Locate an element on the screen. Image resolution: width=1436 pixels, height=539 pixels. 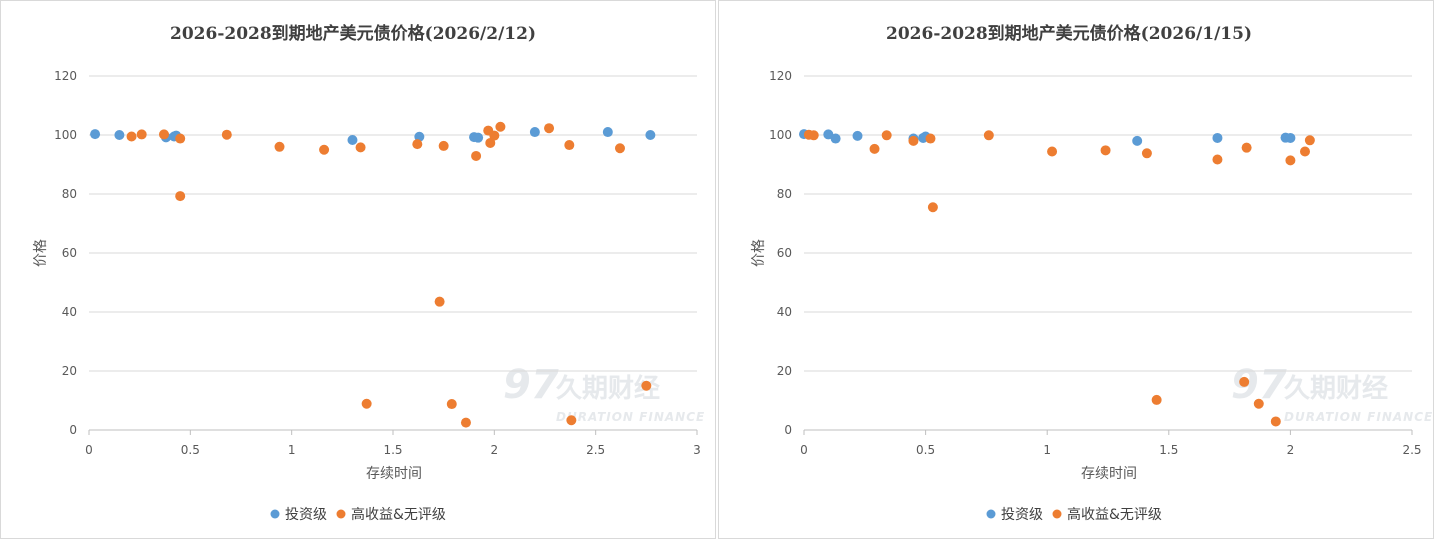
x-tick-label: 0.5 is located at coordinates (925, 450).